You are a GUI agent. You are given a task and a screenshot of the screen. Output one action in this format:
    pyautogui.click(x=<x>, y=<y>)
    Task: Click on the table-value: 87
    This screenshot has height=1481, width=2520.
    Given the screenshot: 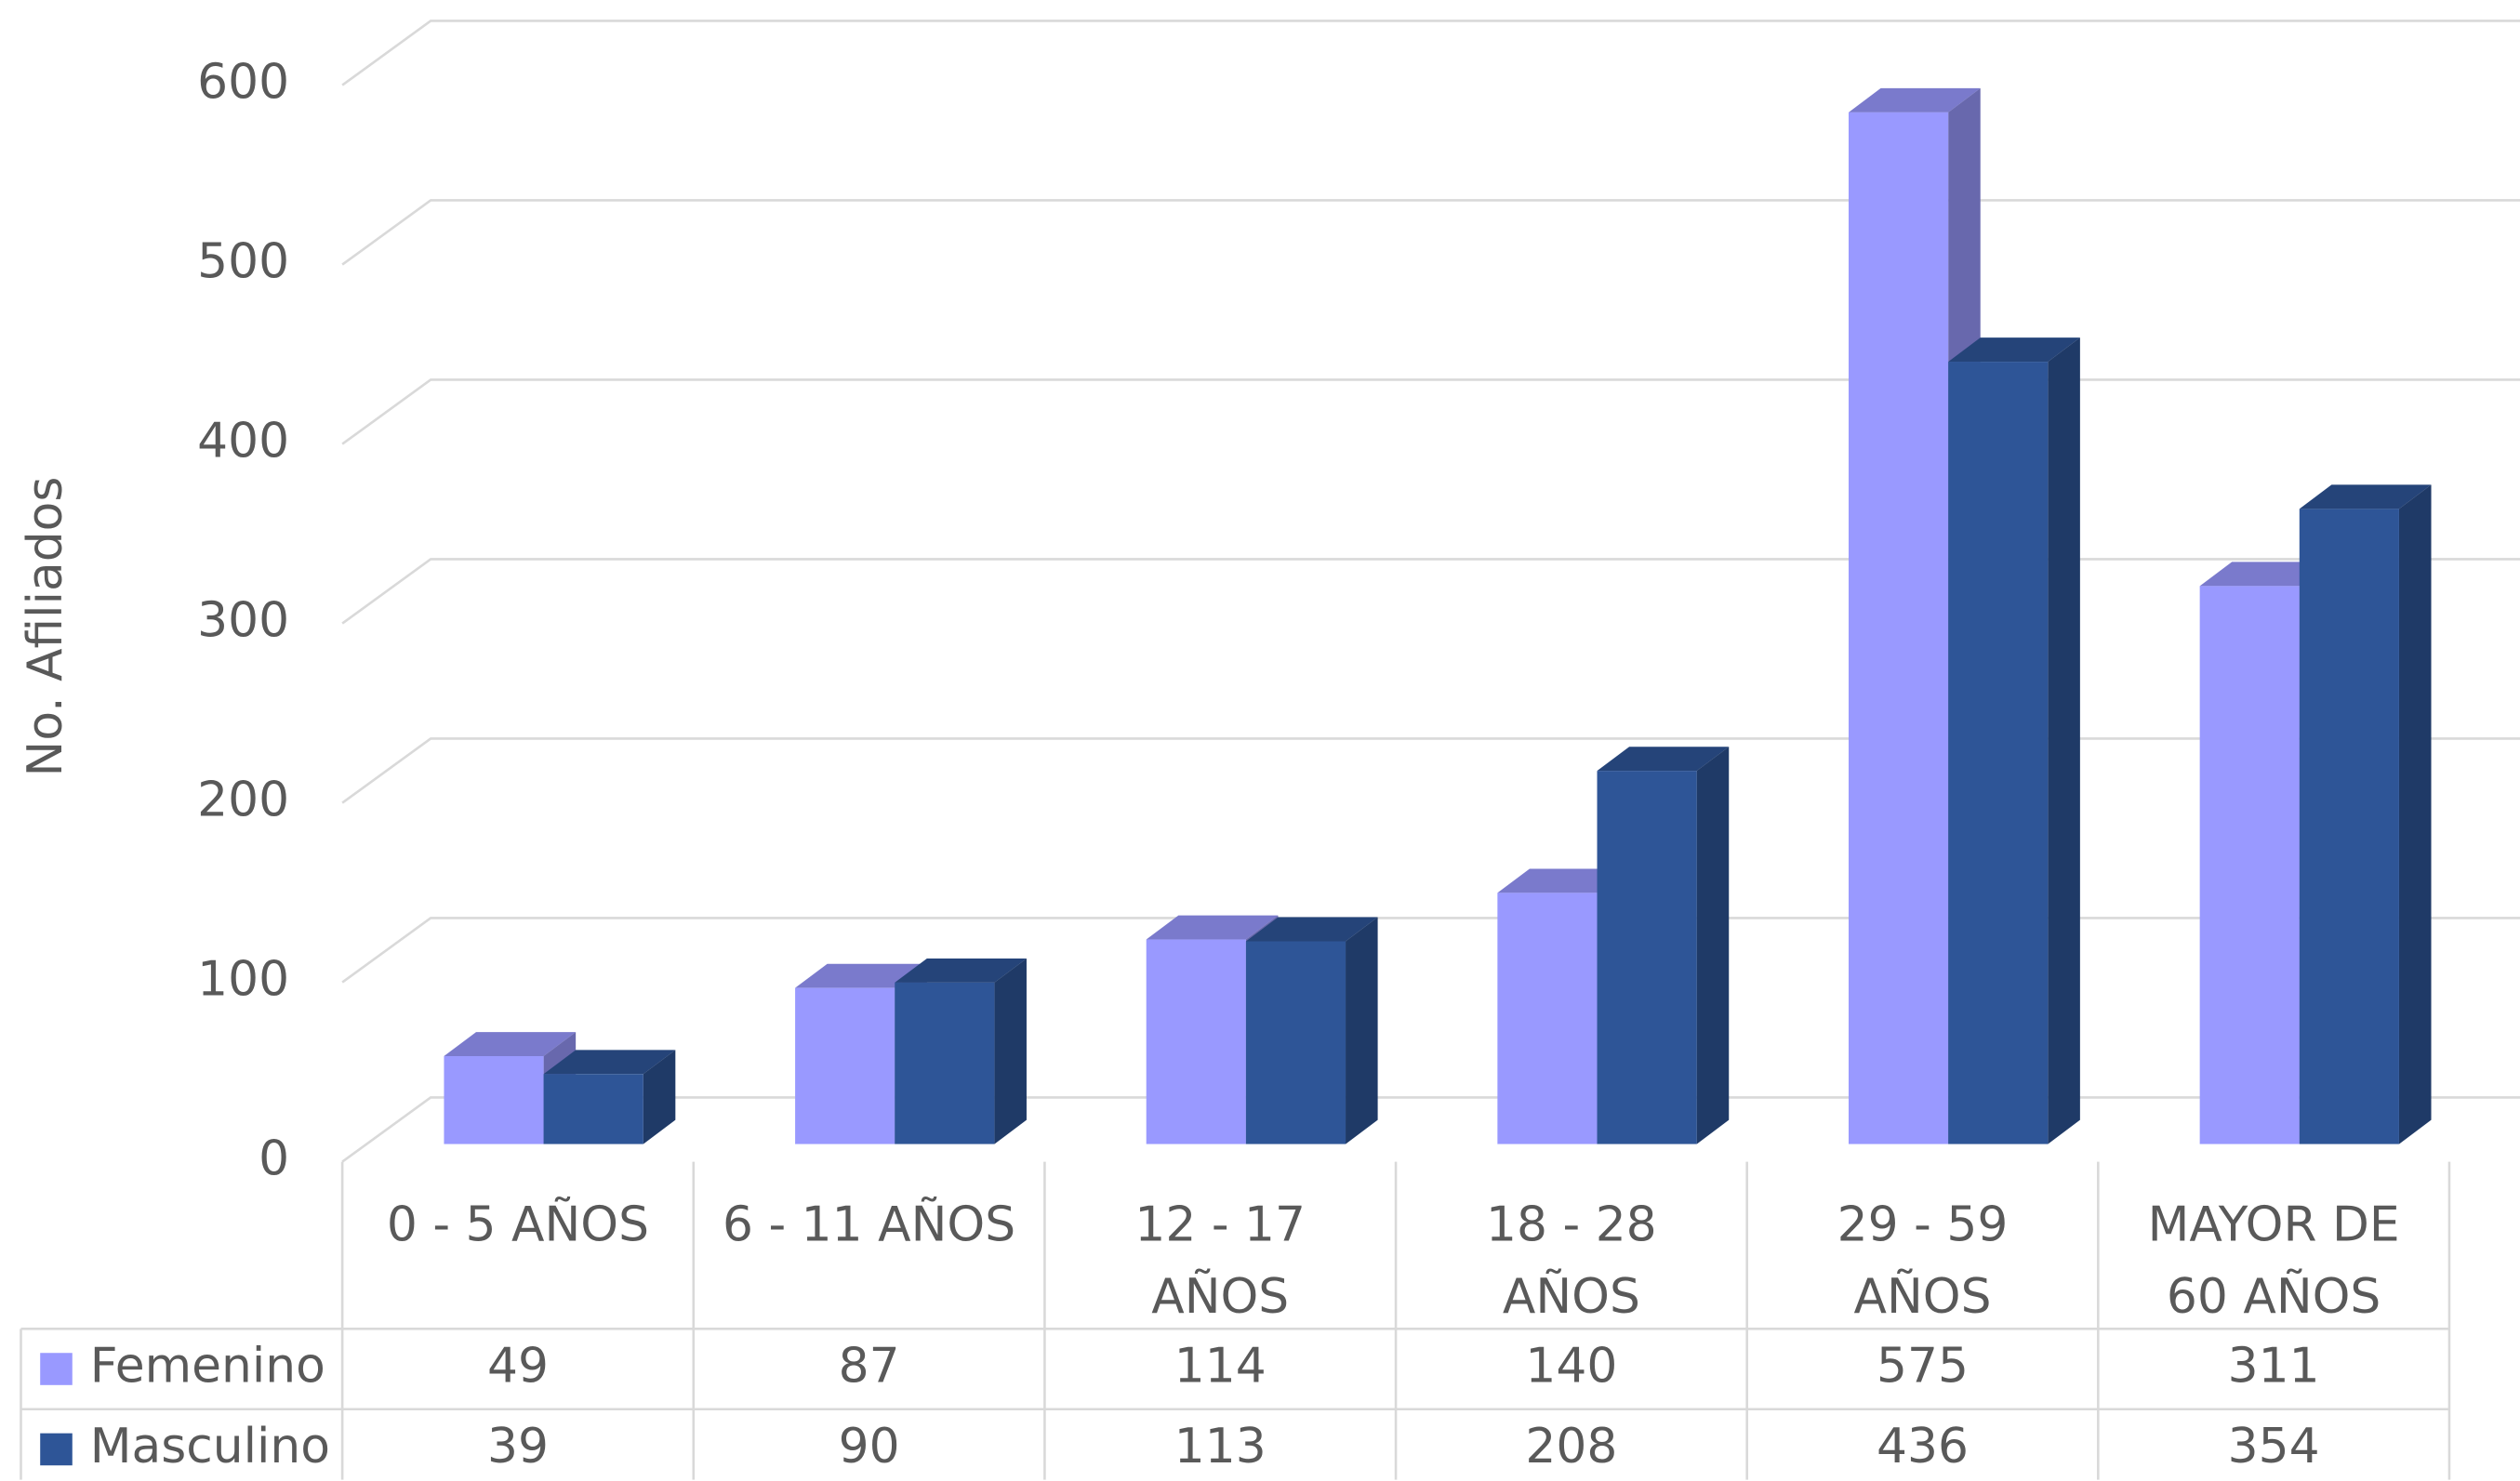 What is the action you would take?
    pyautogui.click(x=869, y=1367)
    